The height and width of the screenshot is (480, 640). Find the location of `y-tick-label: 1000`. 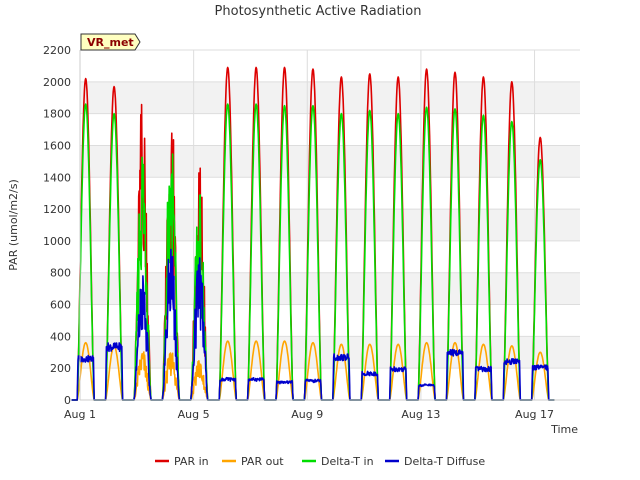

y-tick-label: 1000 is located at coordinates (57, 241).